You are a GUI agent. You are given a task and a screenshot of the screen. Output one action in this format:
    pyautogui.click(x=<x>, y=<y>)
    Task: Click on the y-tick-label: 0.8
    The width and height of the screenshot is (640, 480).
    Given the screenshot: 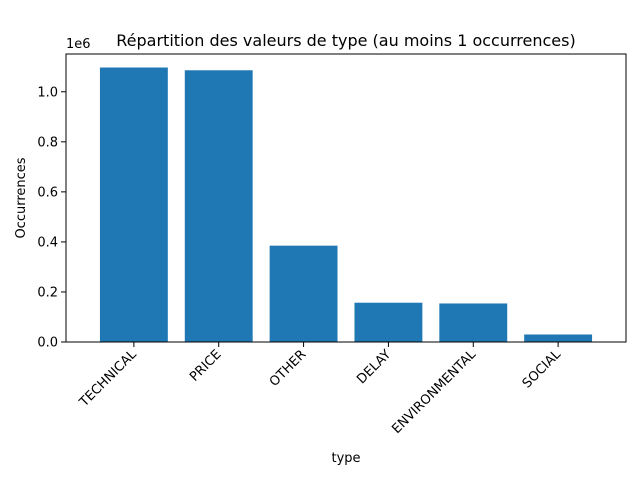 What is the action you would take?
    pyautogui.click(x=47, y=142)
    